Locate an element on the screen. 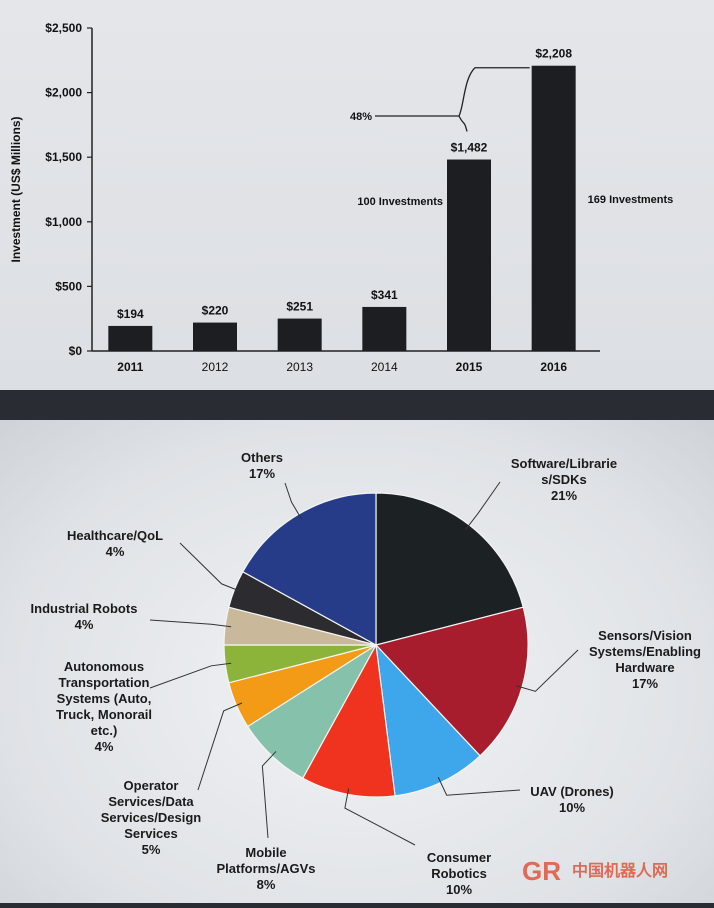 The width and height of the screenshot is (714, 908). x-tick-label: 2013 is located at coordinates (299, 367).